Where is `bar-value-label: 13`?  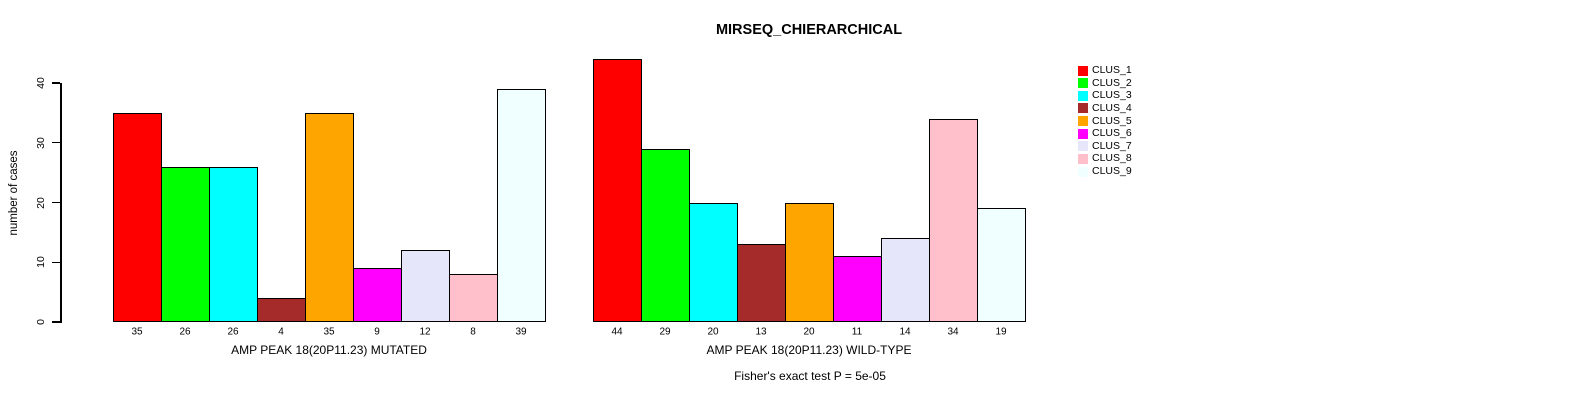 bar-value-label: 13 is located at coordinates (761, 332).